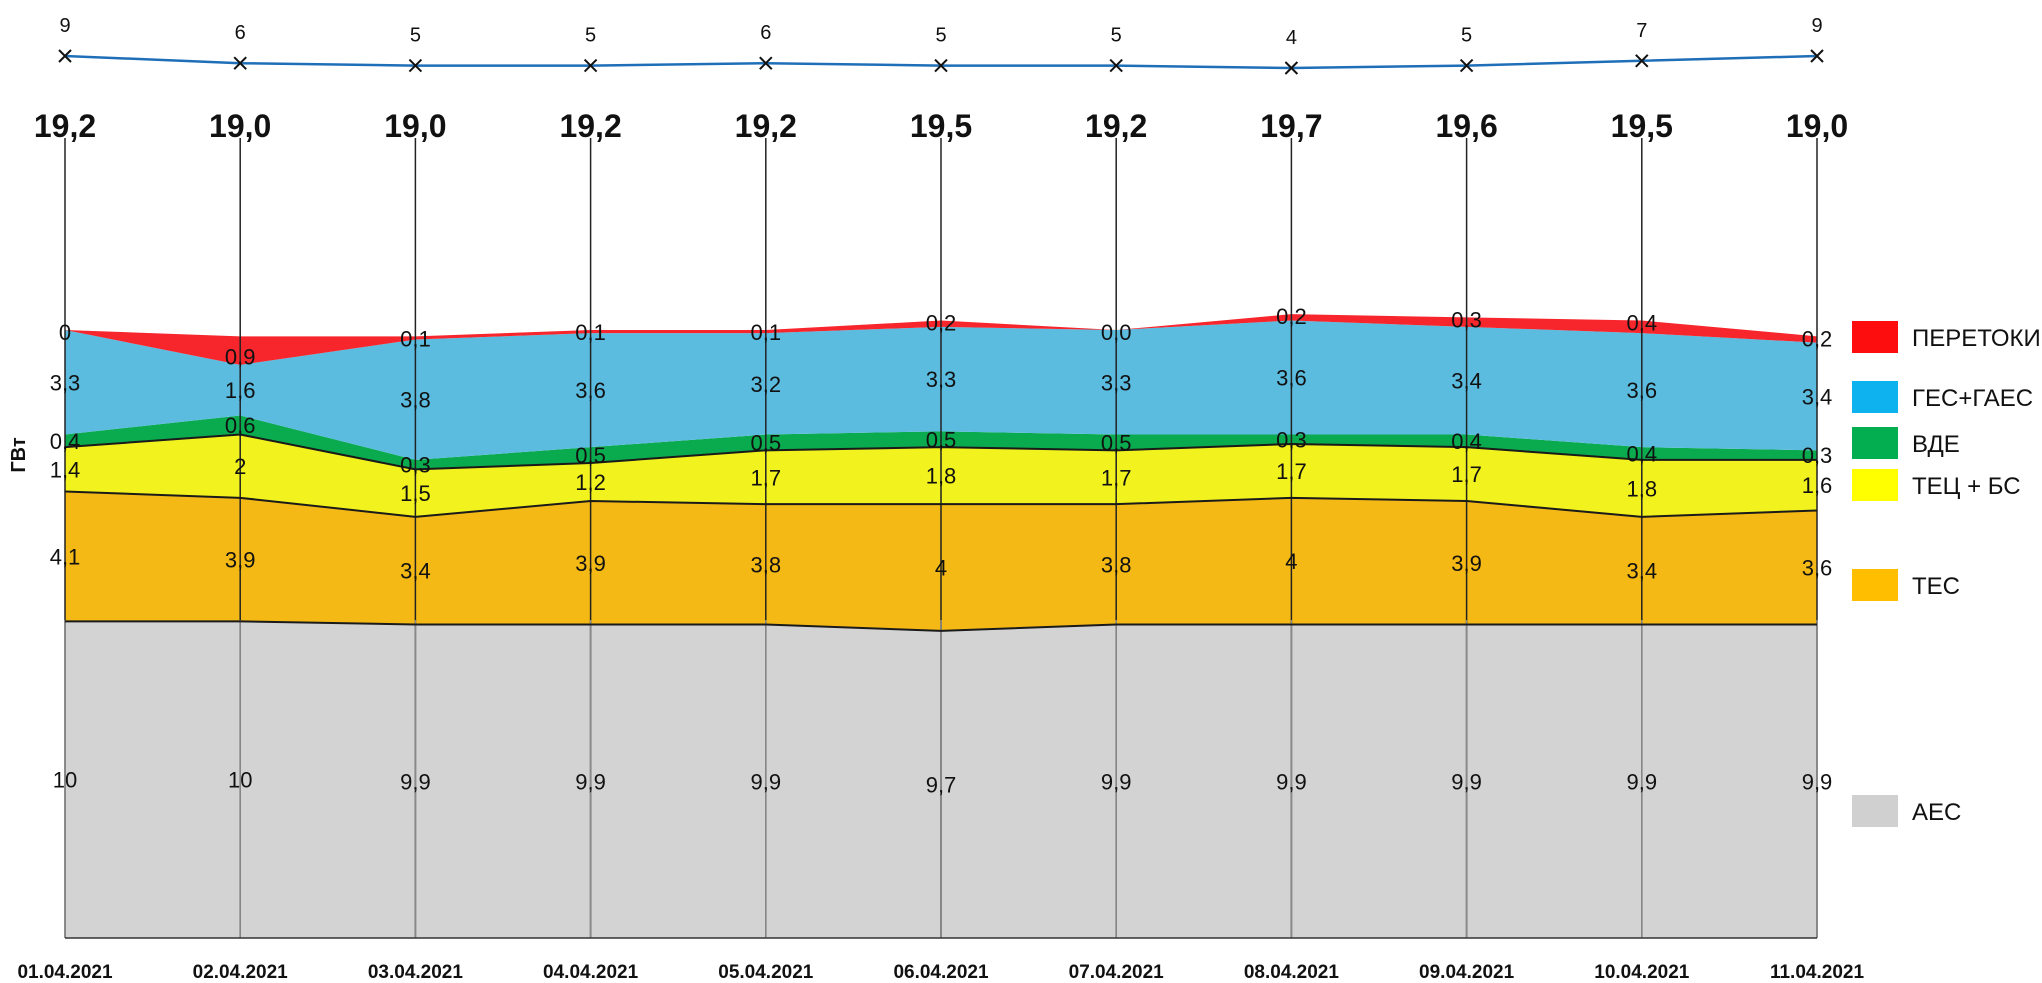 Image resolution: width=2042 pixels, height=983 pixels. Describe the element at coordinates (1117, 972) in the screenshot. I see `x-tick-label: 07.04.2021` at that location.